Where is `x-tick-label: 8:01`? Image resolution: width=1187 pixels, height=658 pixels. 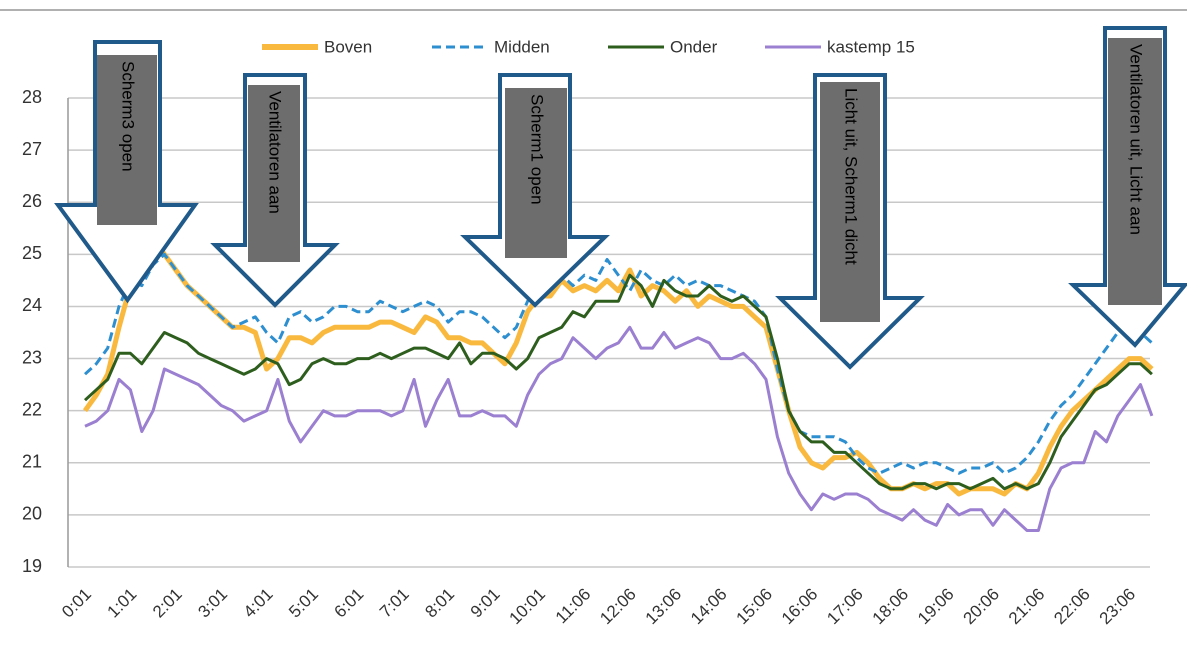
x-tick-label: 8:01 is located at coordinates (439, 603).